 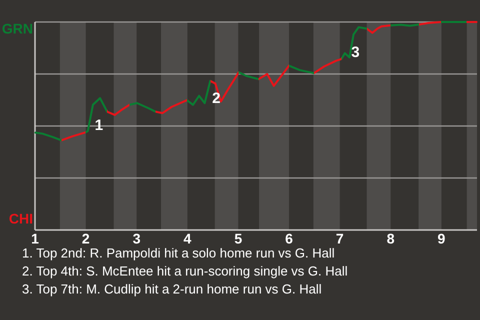 I want to click on x-tick-label: 6, so click(x=289, y=238).